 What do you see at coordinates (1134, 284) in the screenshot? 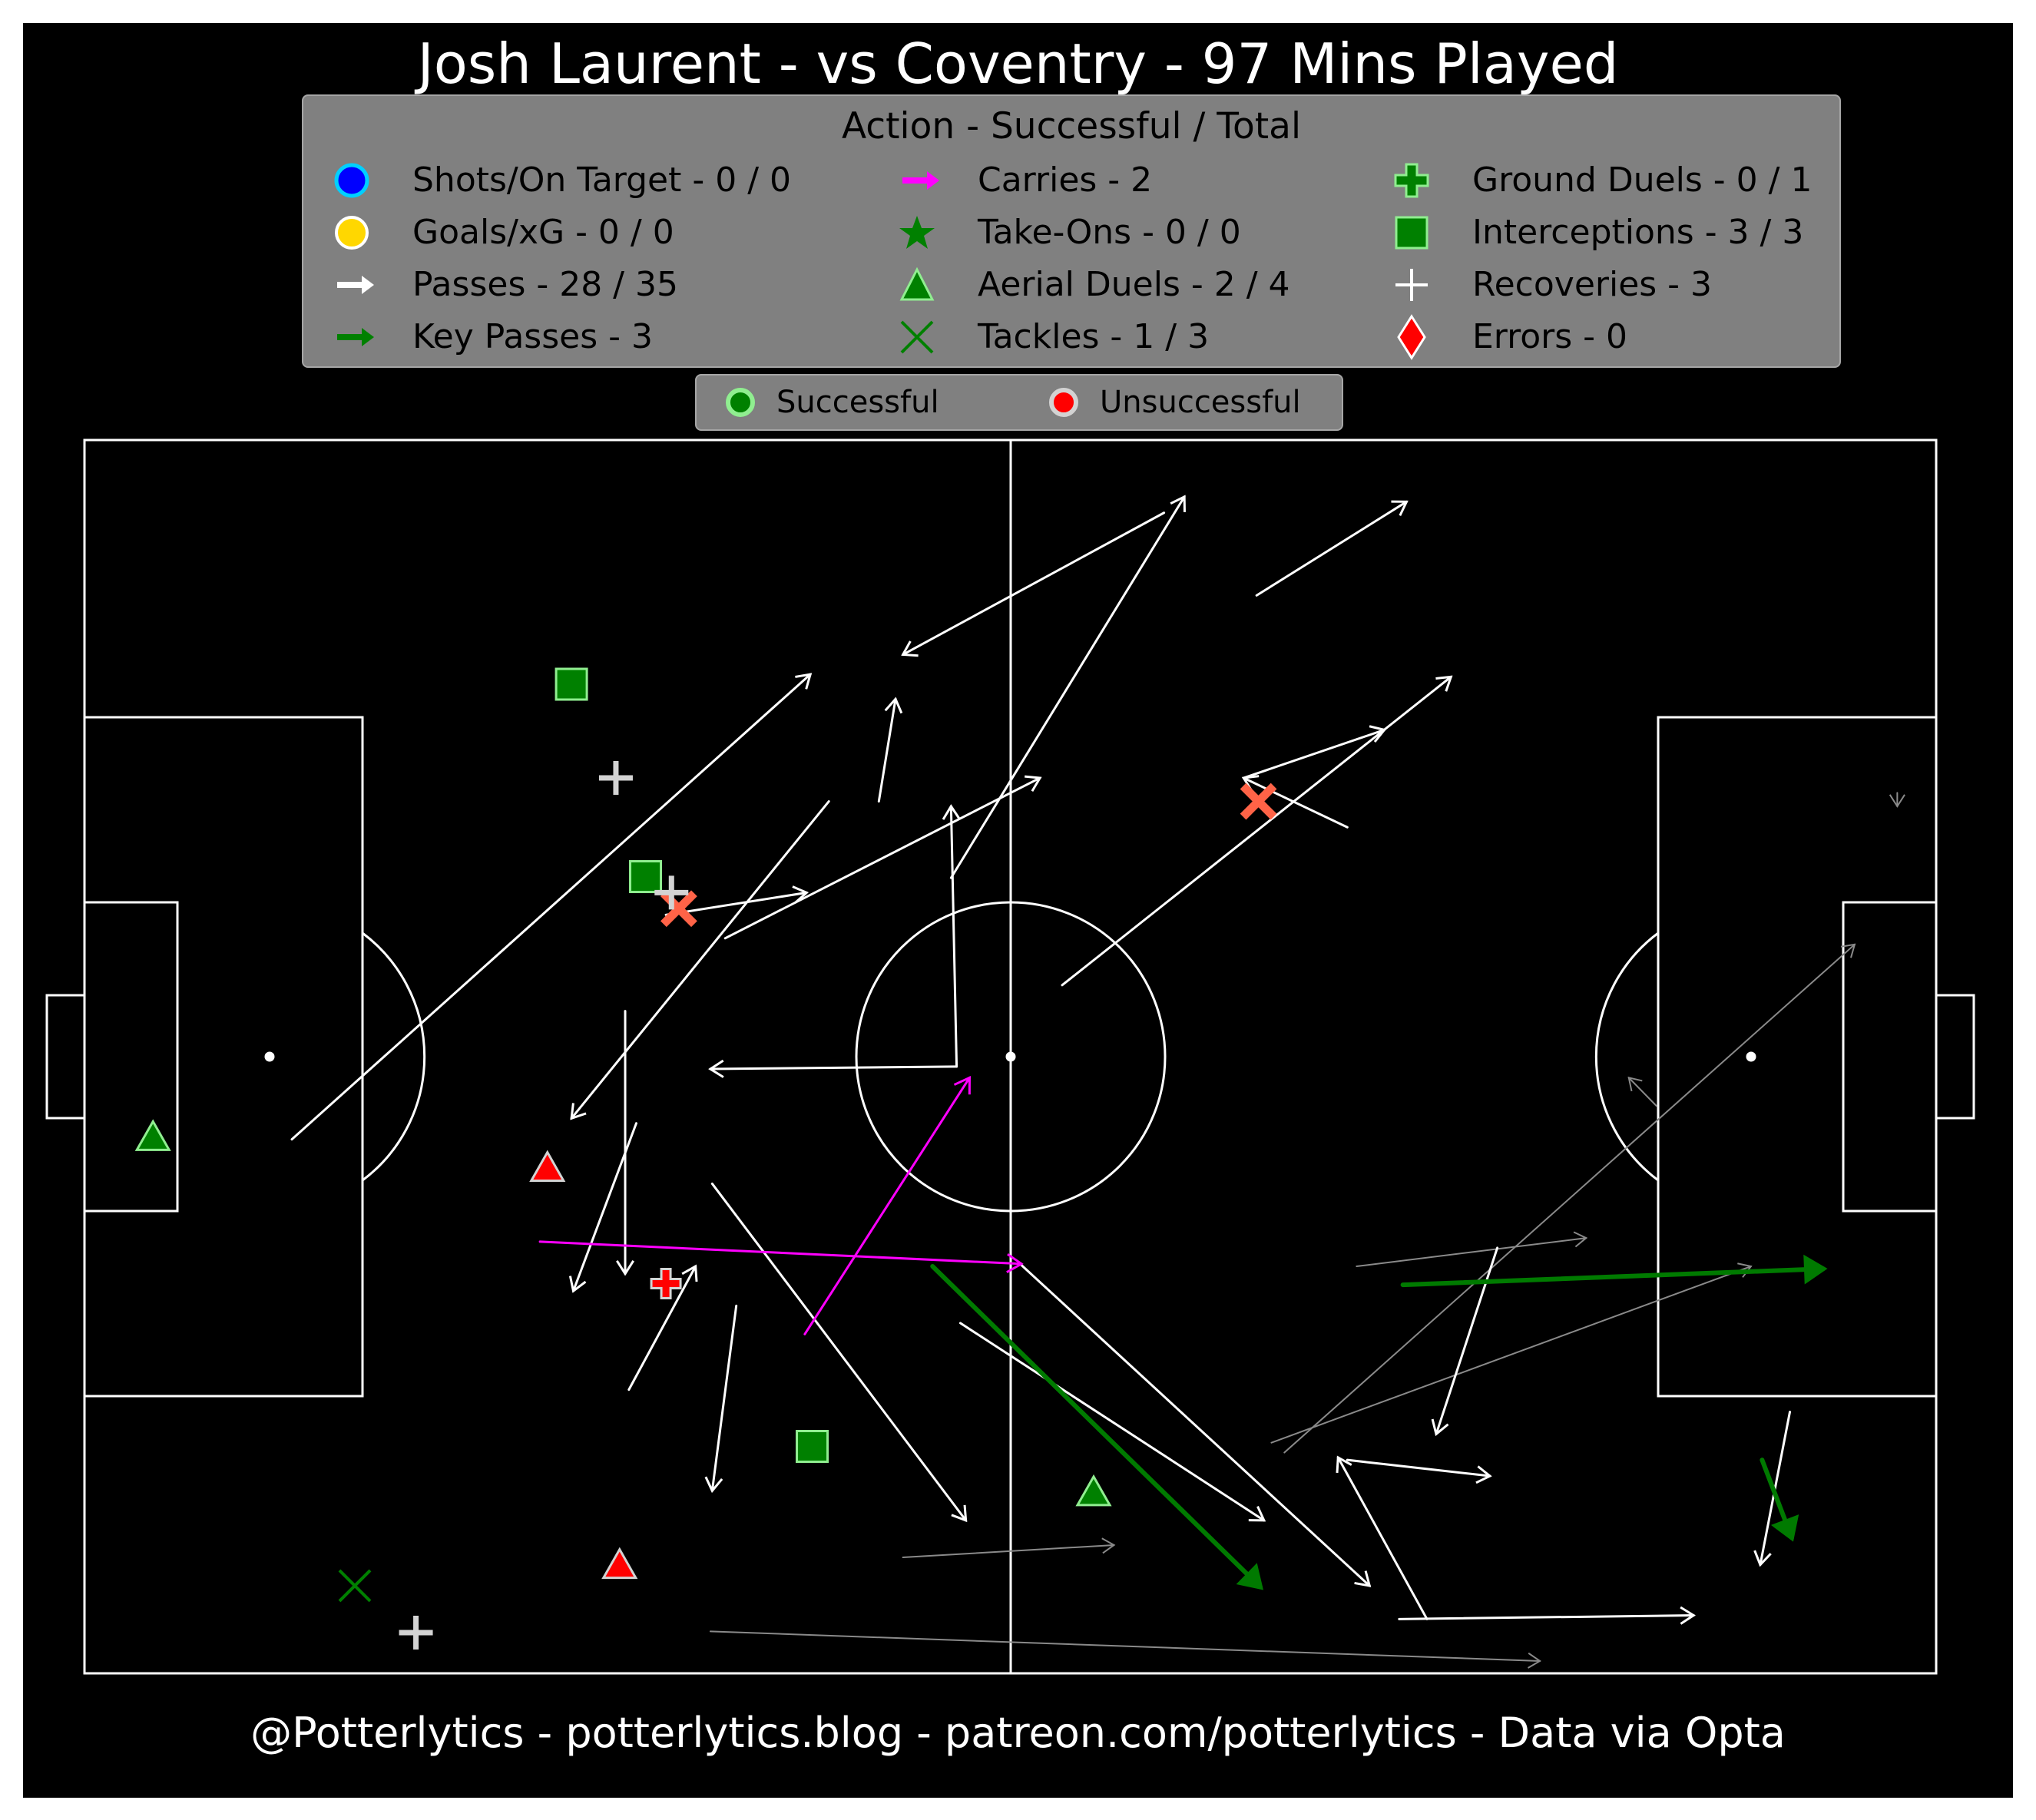
I see `legend-label-aerial-duels: Aerial Duels - 2 / 4` at bounding box center [1134, 284].